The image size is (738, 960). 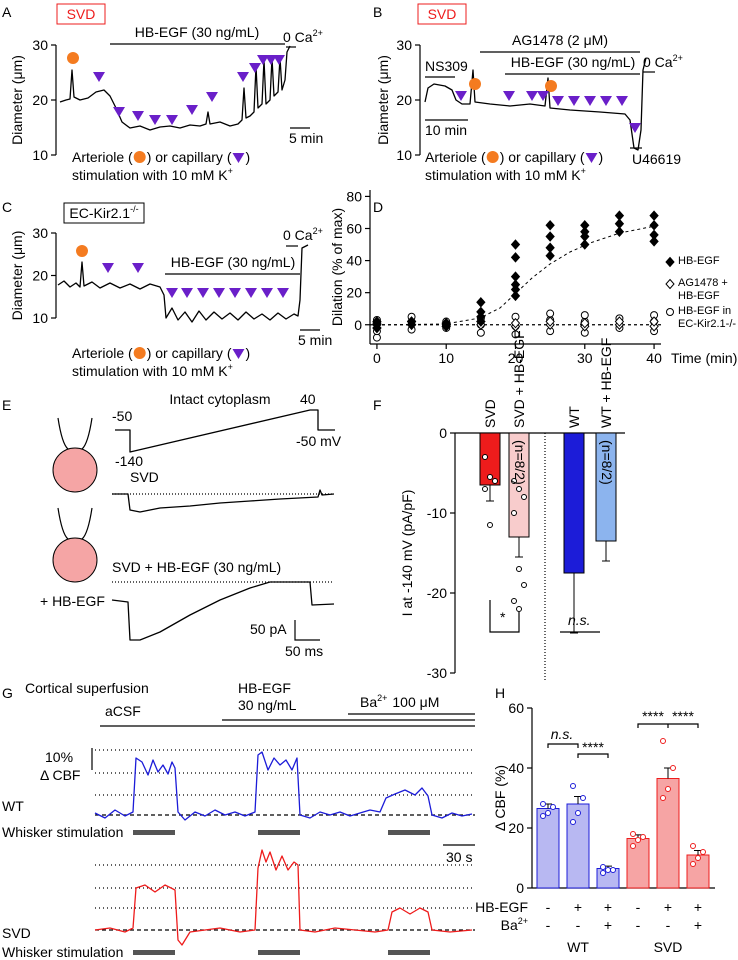 I want to click on panel-label: E, so click(x=6, y=405).